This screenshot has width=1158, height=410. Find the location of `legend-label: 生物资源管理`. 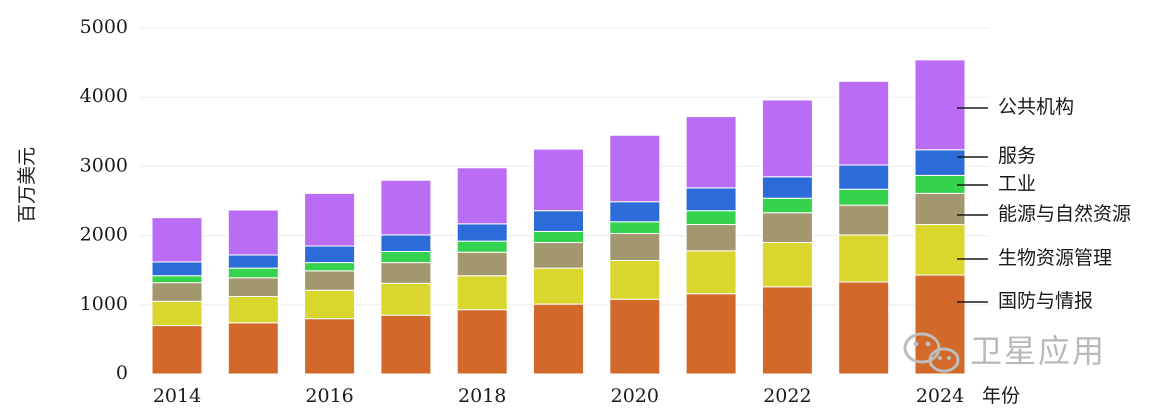

legend-label: 生物资源管理 is located at coordinates (1055, 258).